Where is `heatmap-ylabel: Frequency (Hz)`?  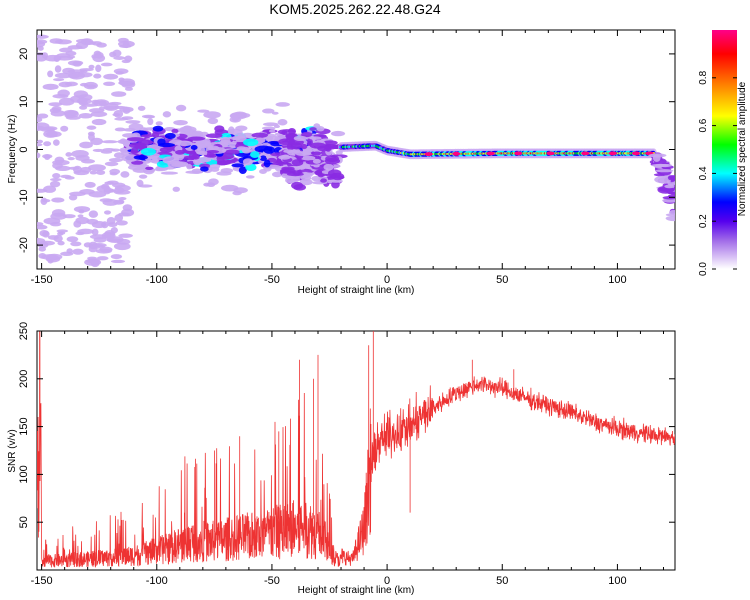 heatmap-ylabel: Frequency (Hz) is located at coordinates (12, 149).